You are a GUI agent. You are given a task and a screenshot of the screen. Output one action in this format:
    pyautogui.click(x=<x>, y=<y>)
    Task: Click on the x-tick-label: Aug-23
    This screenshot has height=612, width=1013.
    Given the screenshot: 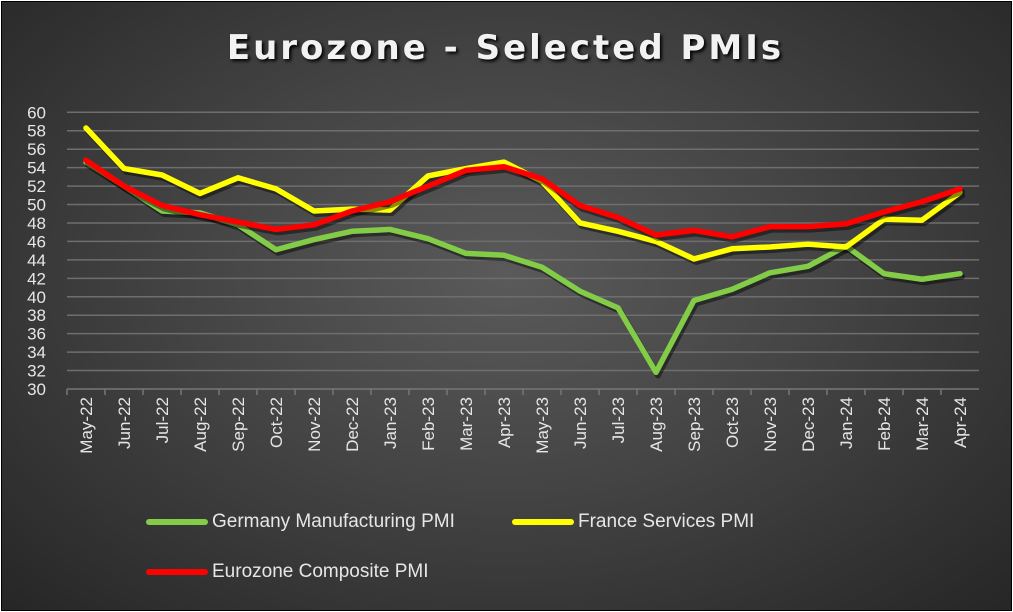 What is the action you would take?
    pyautogui.click(x=656, y=424)
    